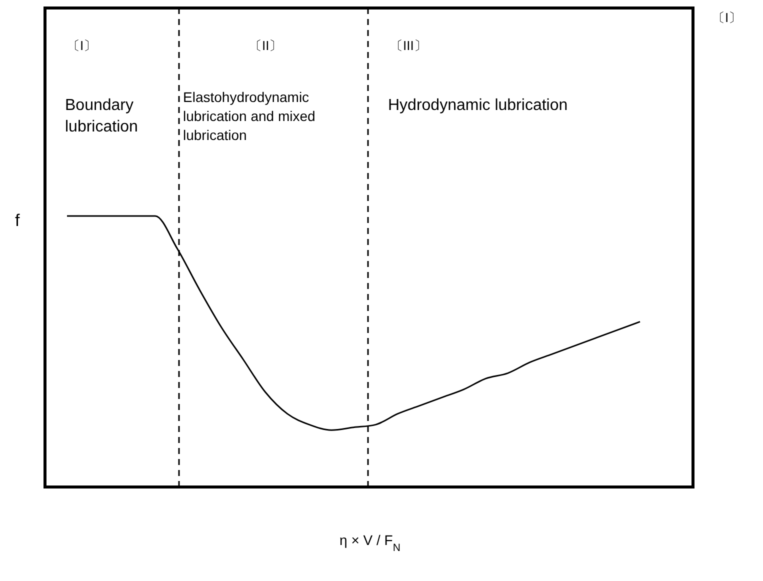 Image resolution: width=763 pixels, height=581 pixels. What do you see at coordinates (101, 116) in the screenshot?
I see `text: Boundary lubrication` at bounding box center [101, 116].